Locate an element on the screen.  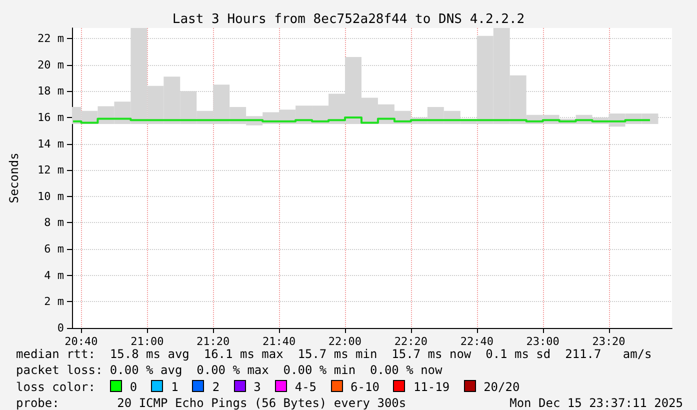
text: 1 is located at coordinates (174, 387).